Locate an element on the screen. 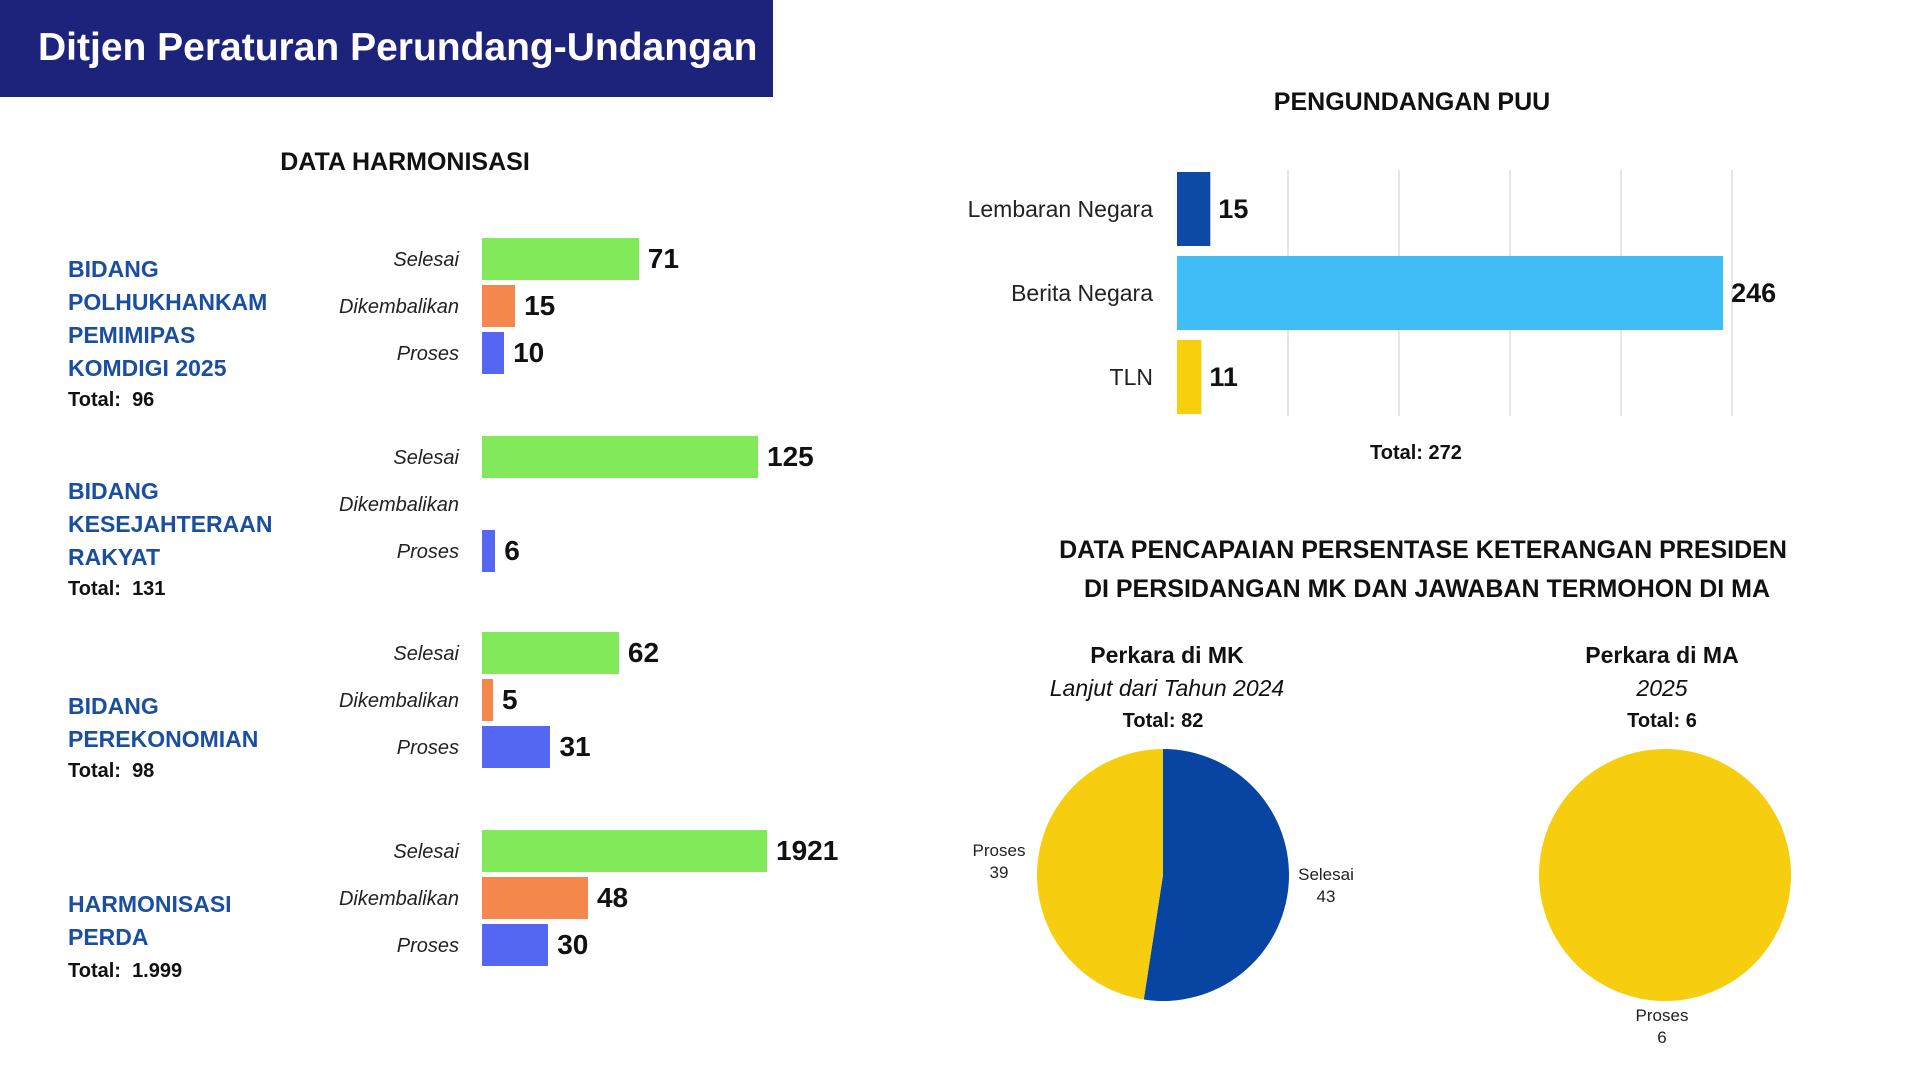 This screenshot has width=1920, height=1080. harmonisasi-bar-value: 71 is located at coordinates (663, 258).